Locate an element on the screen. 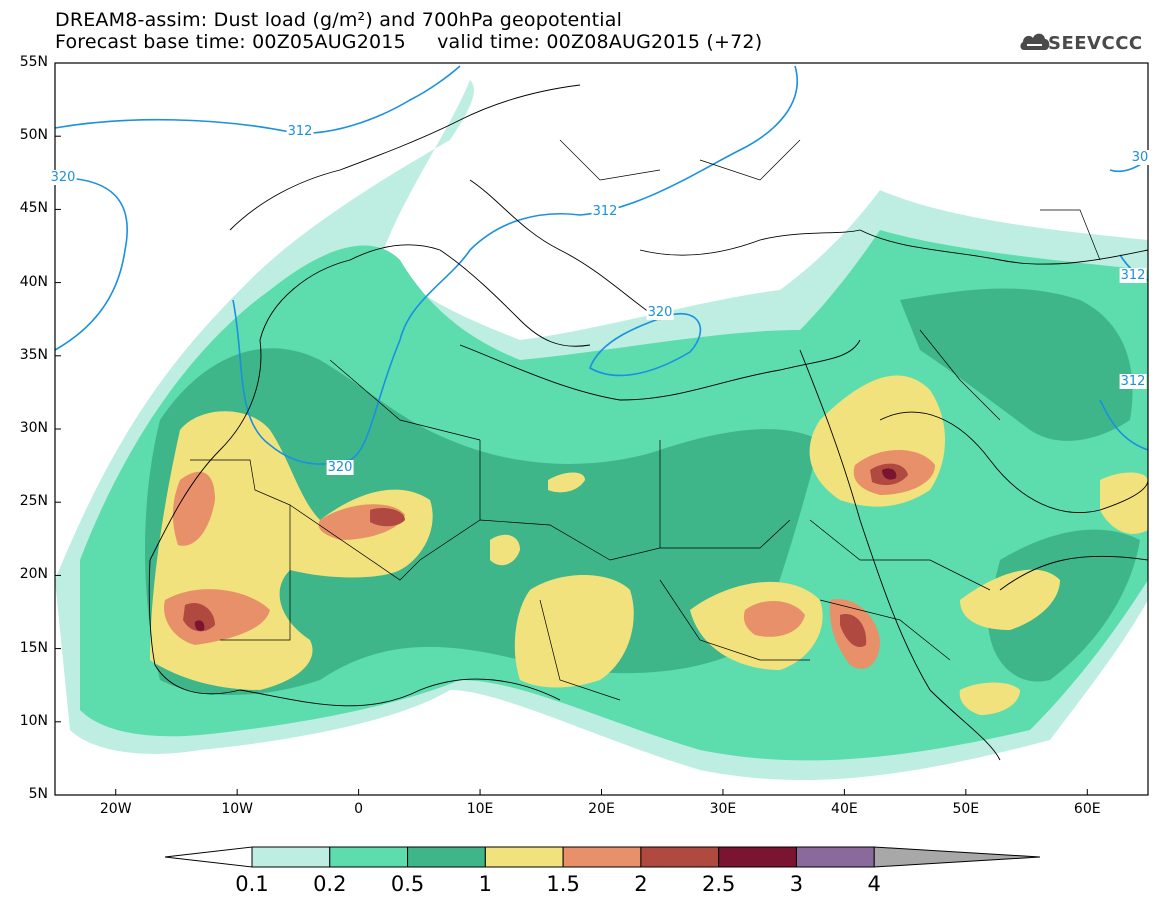  lon-label: 60E is located at coordinates (1087, 809).